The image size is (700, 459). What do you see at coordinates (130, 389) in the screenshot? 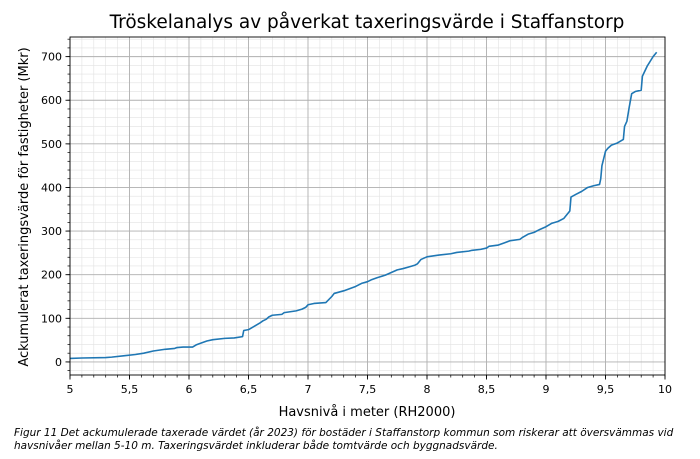
I see `x-tick-label: 5,5` at bounding box center [130, 389].